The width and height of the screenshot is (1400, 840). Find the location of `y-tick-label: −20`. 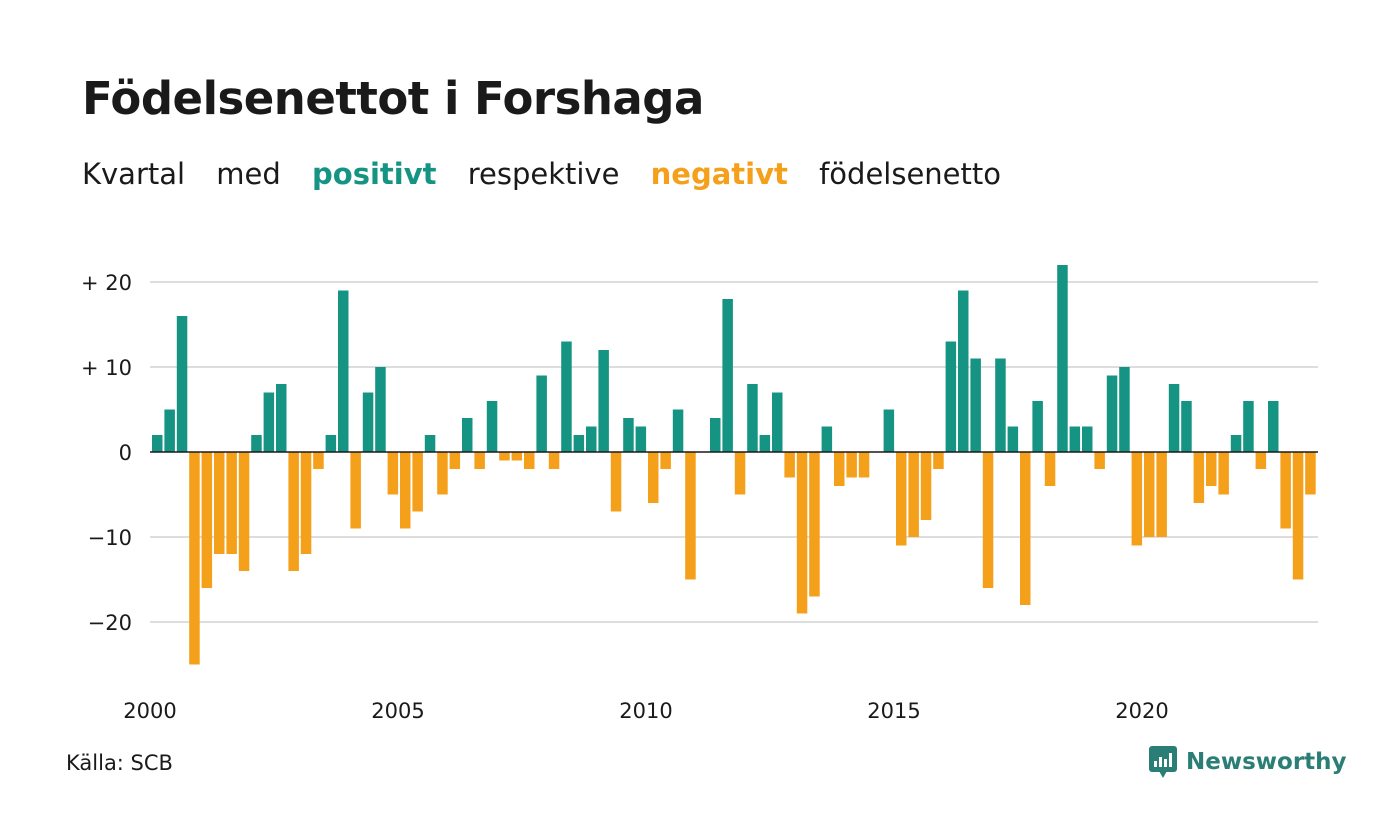

y-tick-label: −20 is located at coordinates (110, 623).